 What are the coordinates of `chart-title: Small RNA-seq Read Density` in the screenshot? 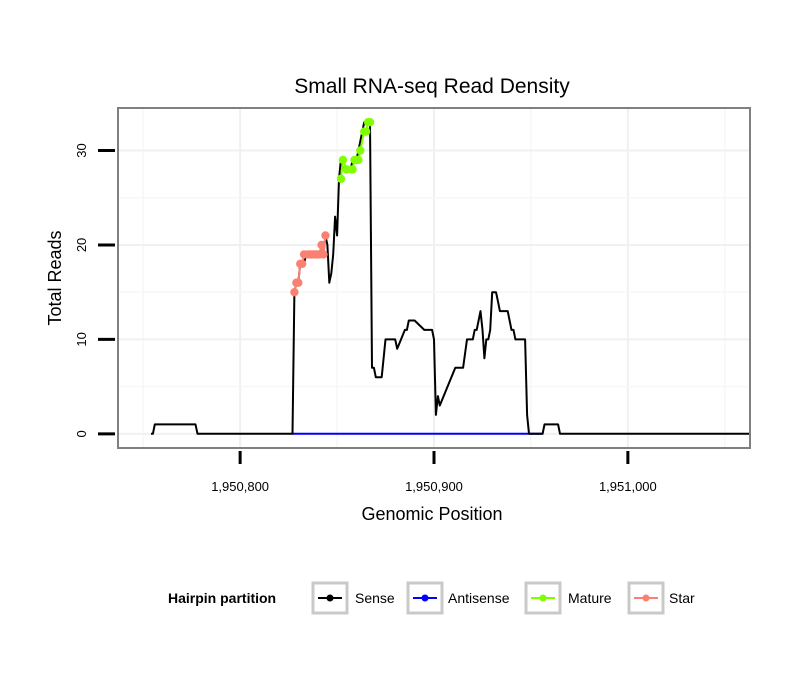 It's located at (432, 86).